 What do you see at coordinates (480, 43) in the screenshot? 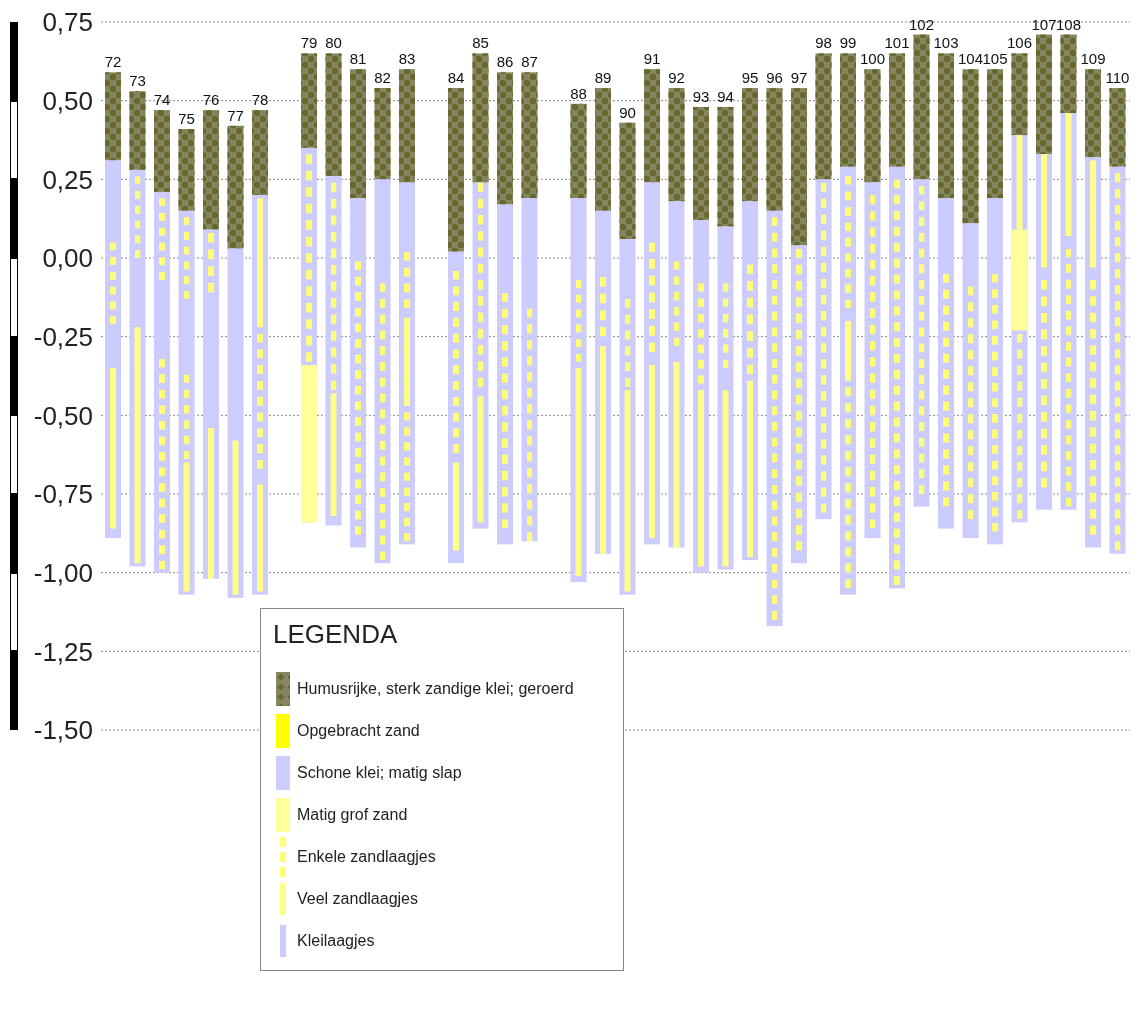
I see `x-tick-label: 85` at bounding box center [480, 43].